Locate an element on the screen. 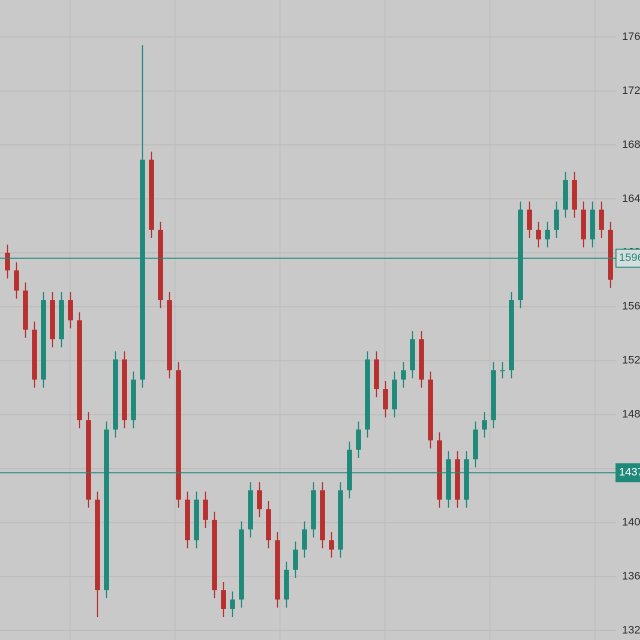 Image resolution: width=640 pixels, height=640 pixels. y-tick-label: 1360 is located at coordinates (631, 577).